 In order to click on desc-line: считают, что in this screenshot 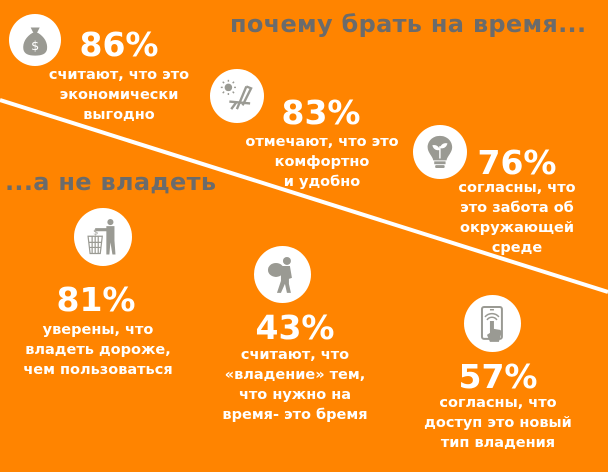, I will do `click(295, 355)`.